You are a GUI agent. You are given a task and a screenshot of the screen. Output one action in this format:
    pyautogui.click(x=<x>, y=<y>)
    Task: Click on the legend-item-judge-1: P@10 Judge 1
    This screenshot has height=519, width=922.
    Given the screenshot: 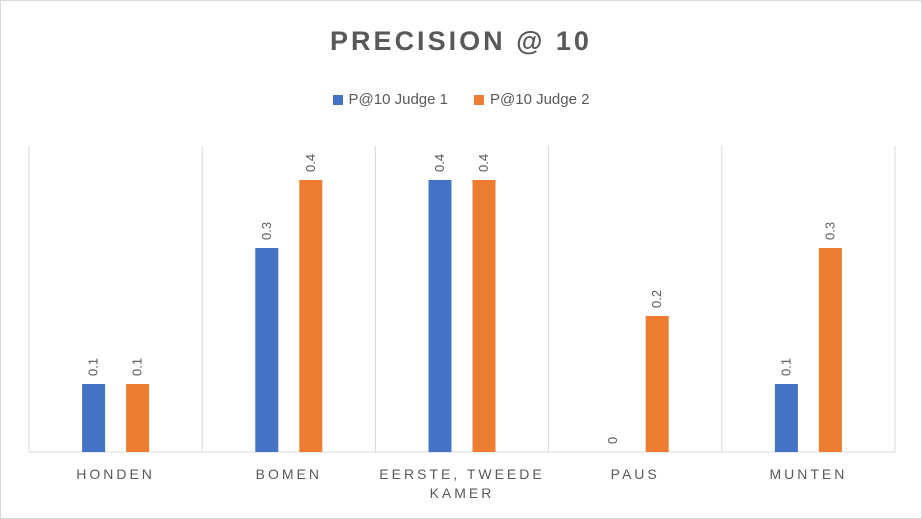 What is the action you would take?
    pyautogui.click(x=390, y=99)
    